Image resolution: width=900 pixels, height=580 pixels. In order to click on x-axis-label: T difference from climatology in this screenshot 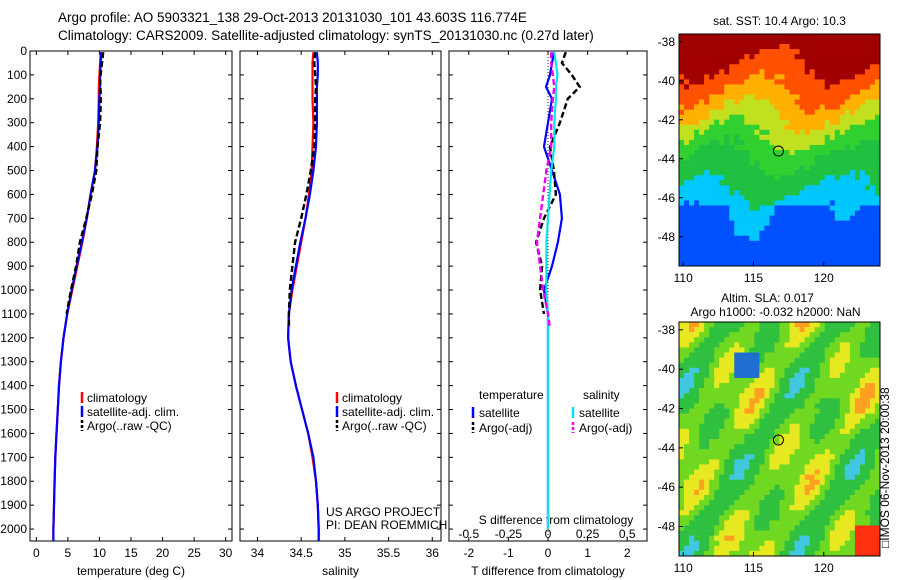, I will do `click(548, 571)`.